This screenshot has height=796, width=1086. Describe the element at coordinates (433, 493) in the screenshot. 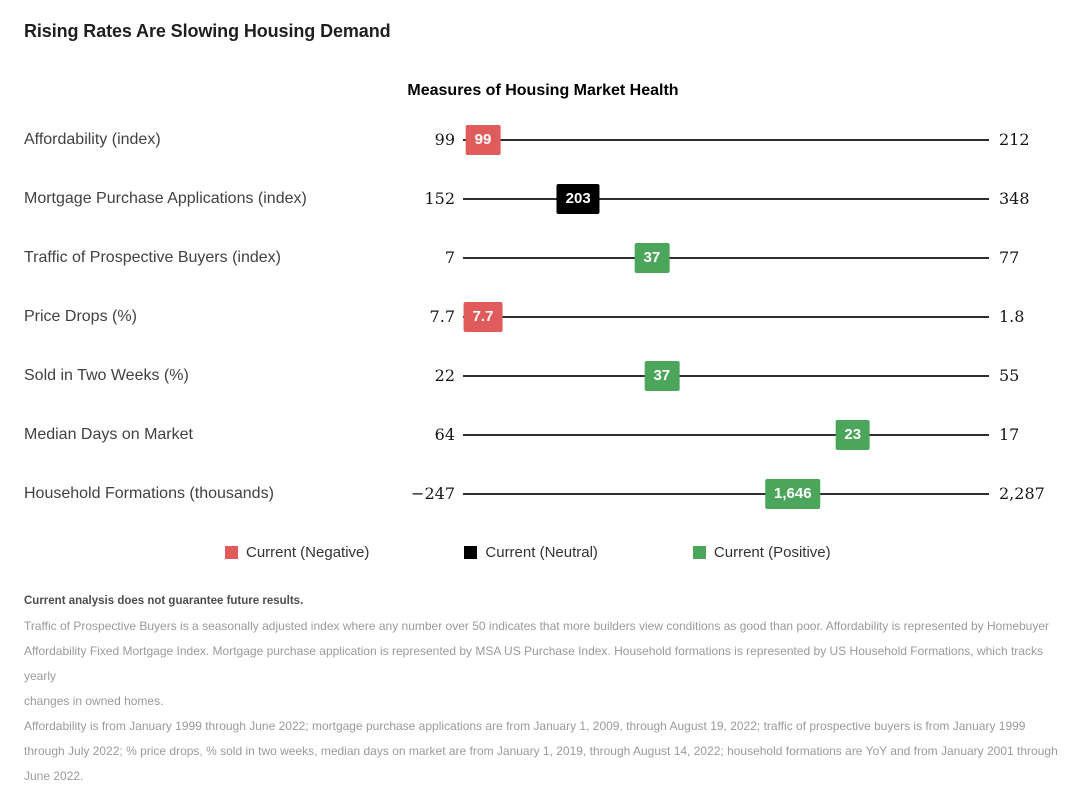

I see `row-min-value: −247` at that location.